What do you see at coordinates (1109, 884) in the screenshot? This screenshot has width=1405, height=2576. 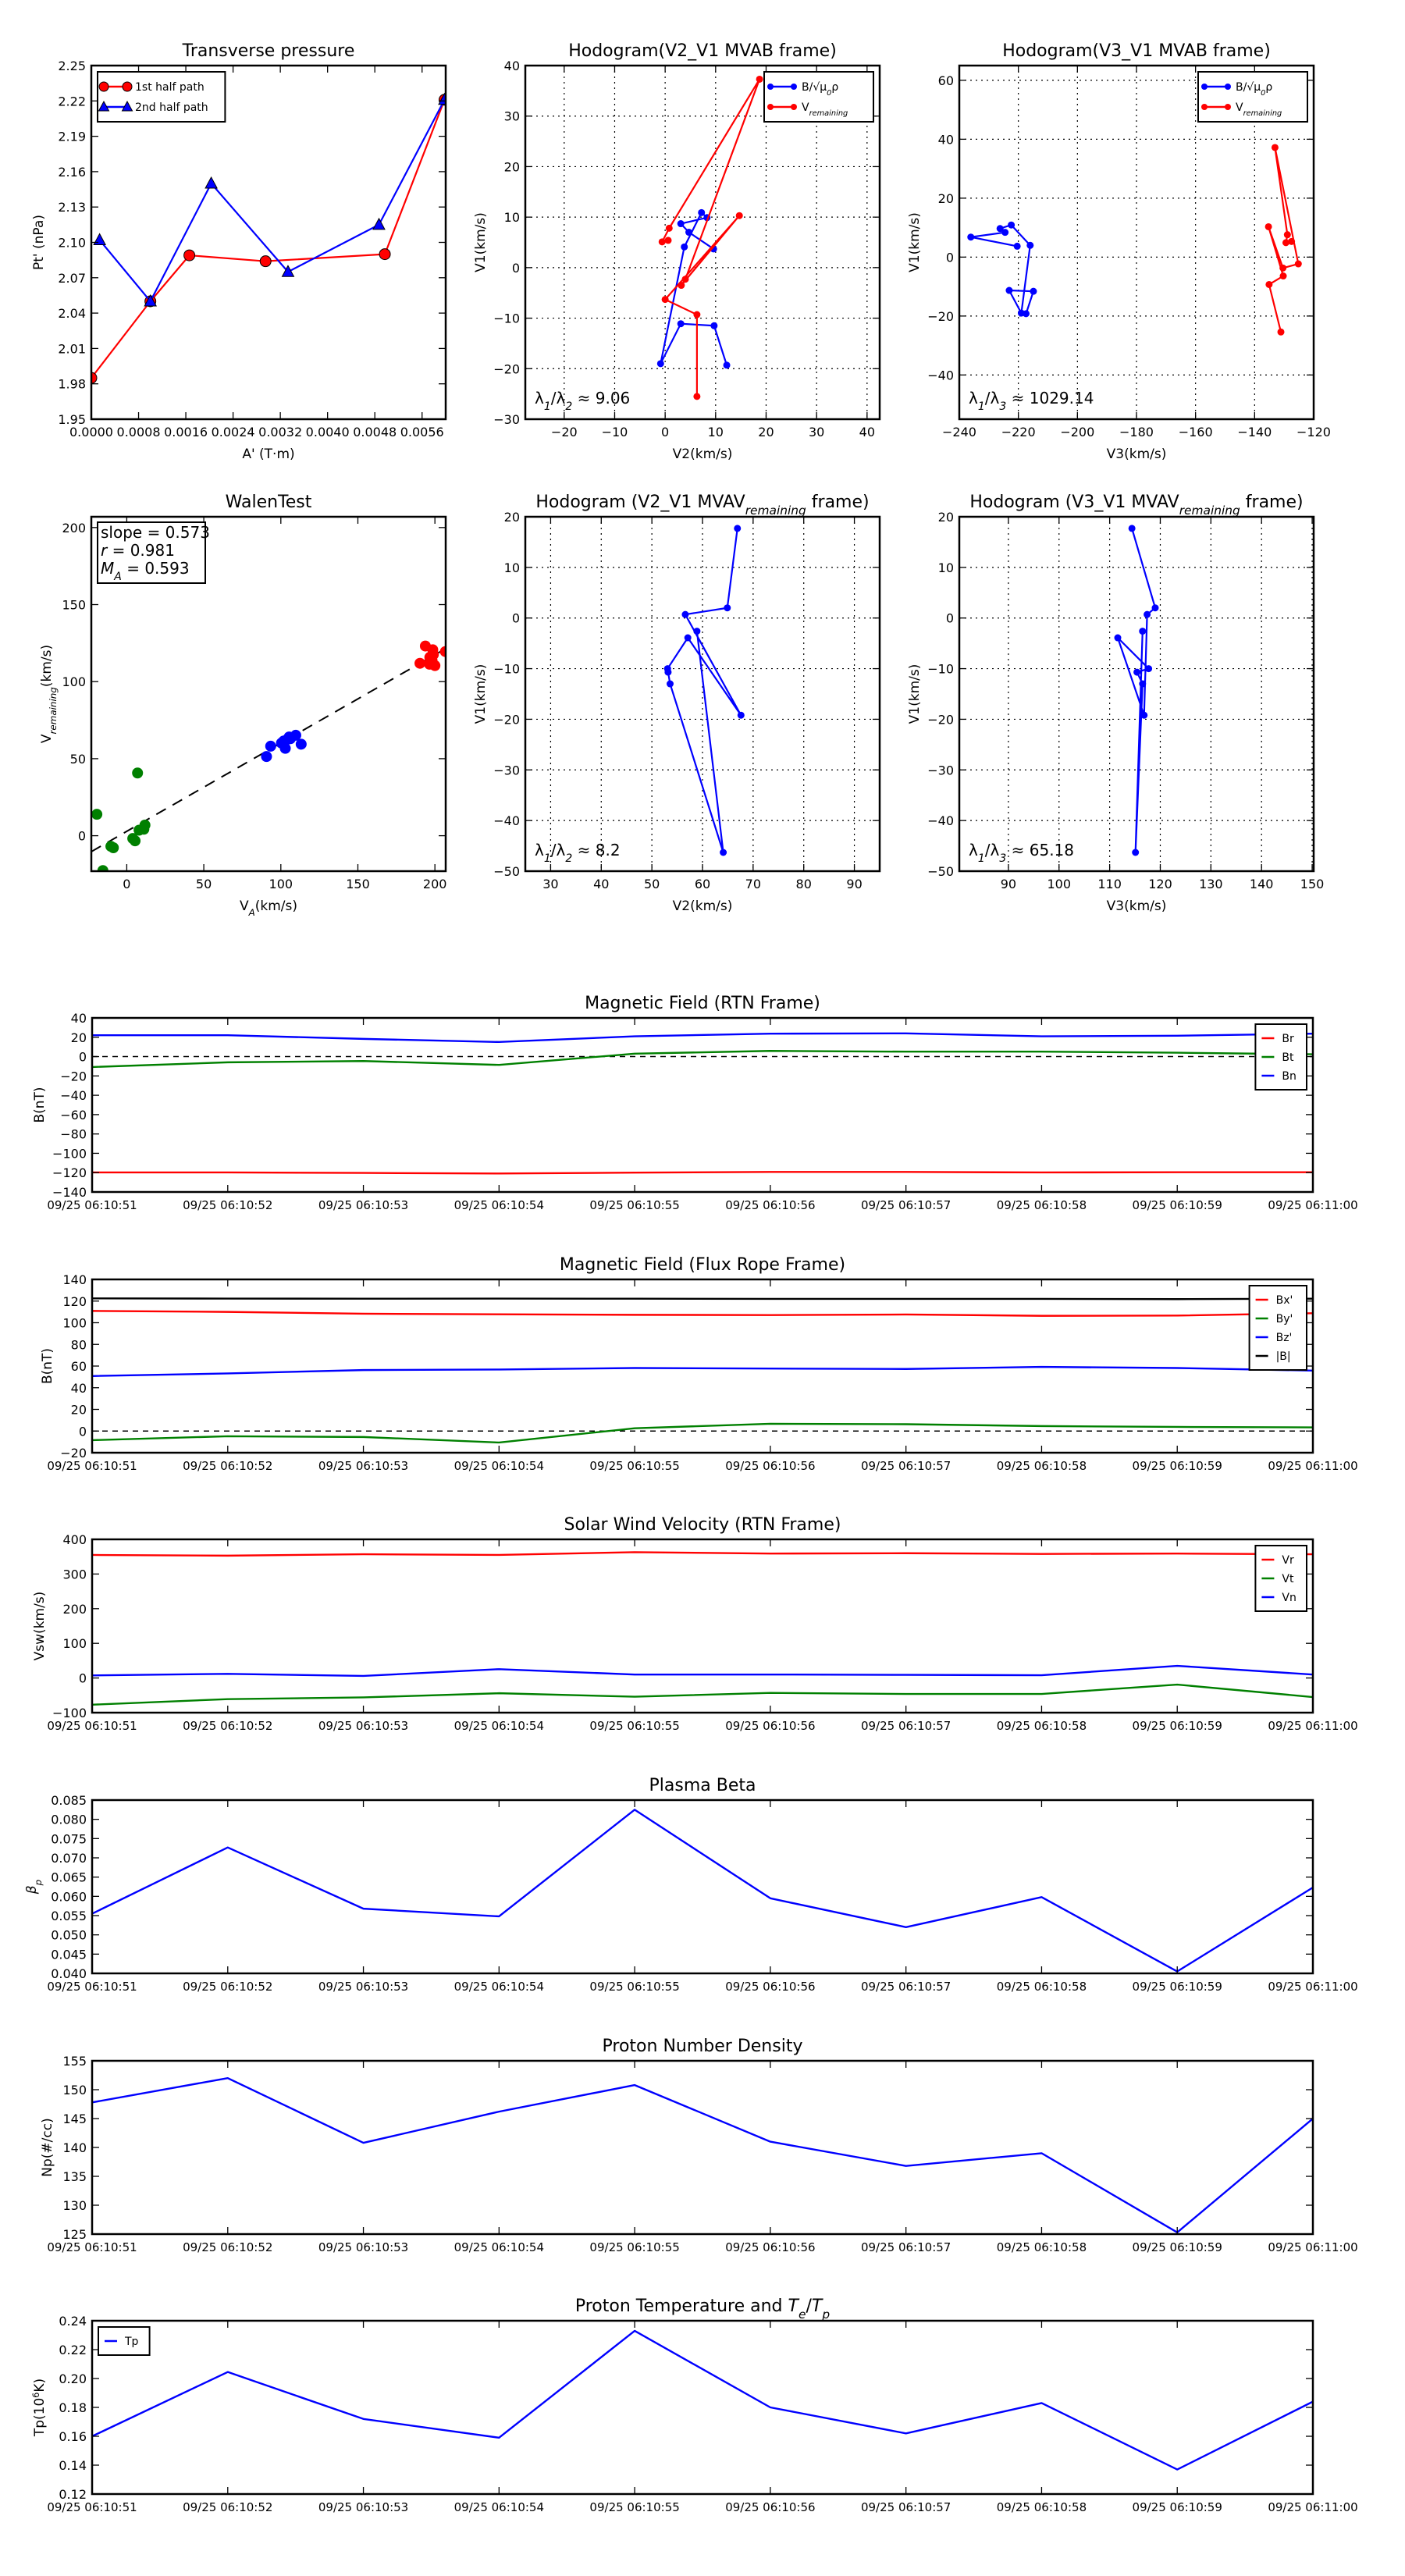 I see `x-tick-label: 110` at bounding box center [1109, 884].